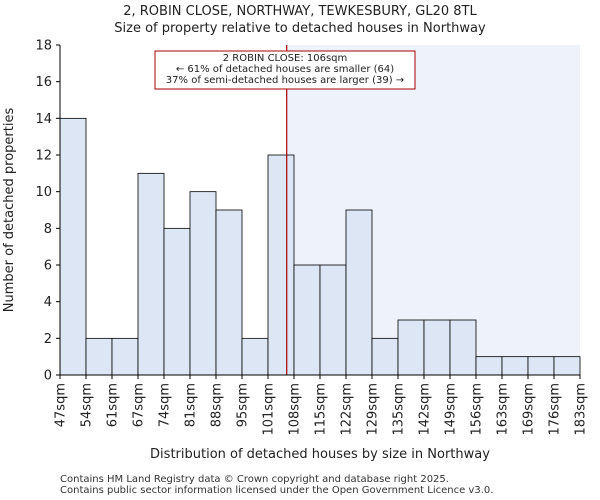 The height and width of the screenshot is (500, 600). Describe the element at coordinates (48, 339) in the screenshot. I see `y-tick-label: 2` at that location.